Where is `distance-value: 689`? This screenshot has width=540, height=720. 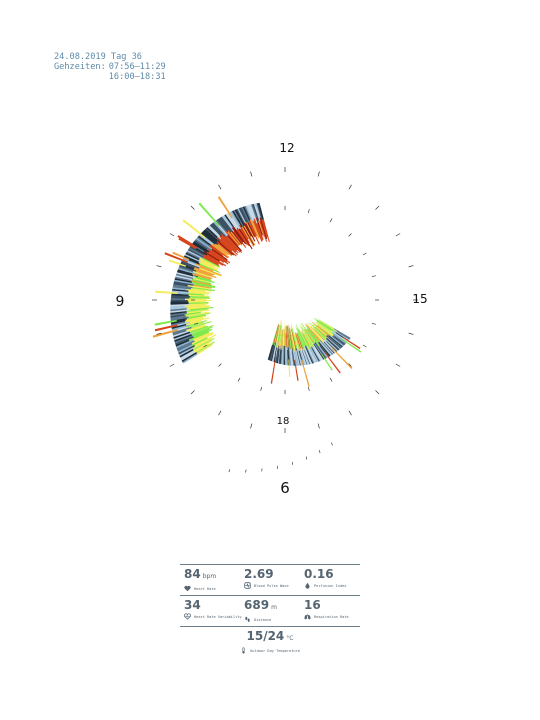 distance-value: 689 is located at coordinates (257, 605).